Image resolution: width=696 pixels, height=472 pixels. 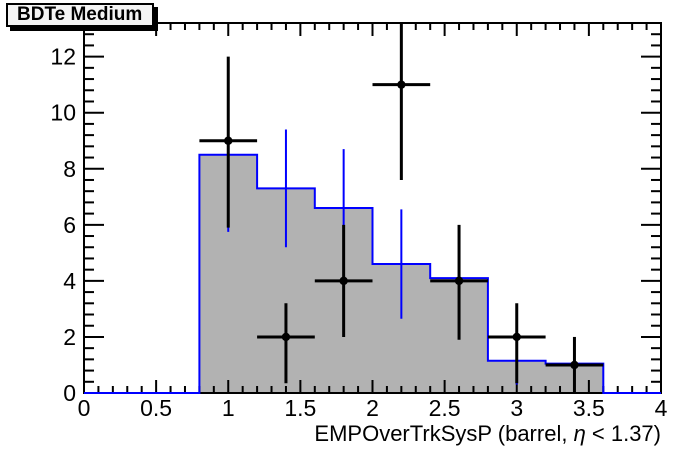 What do you see at coordinates (63, 57) in the screenshot?
I see `y-tick-label: 12` at bounding box center [63, 57].